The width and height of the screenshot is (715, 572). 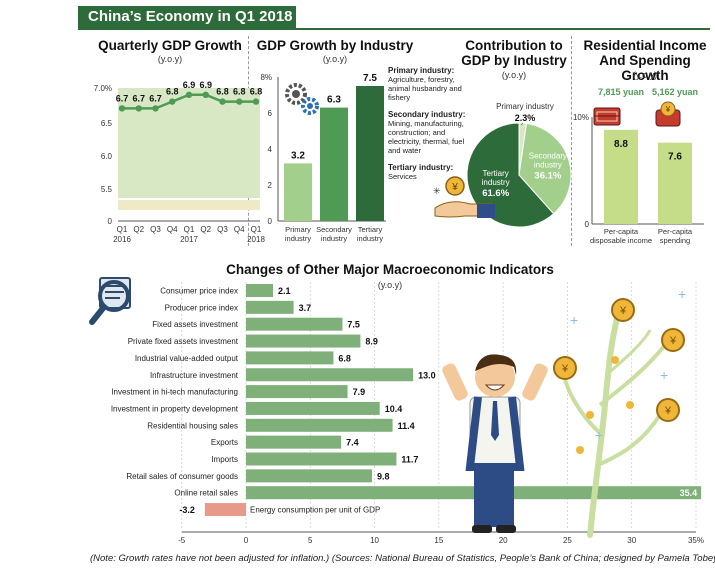 I want to click on pie-slice-name: Tertiary, so click(x=496, y=173).